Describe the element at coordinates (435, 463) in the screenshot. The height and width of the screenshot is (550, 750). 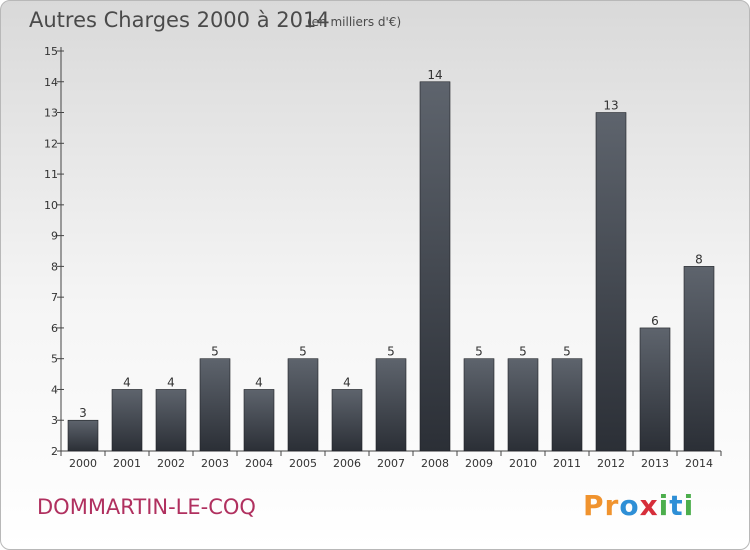
I see `x-tick-label: 2008` at that location.